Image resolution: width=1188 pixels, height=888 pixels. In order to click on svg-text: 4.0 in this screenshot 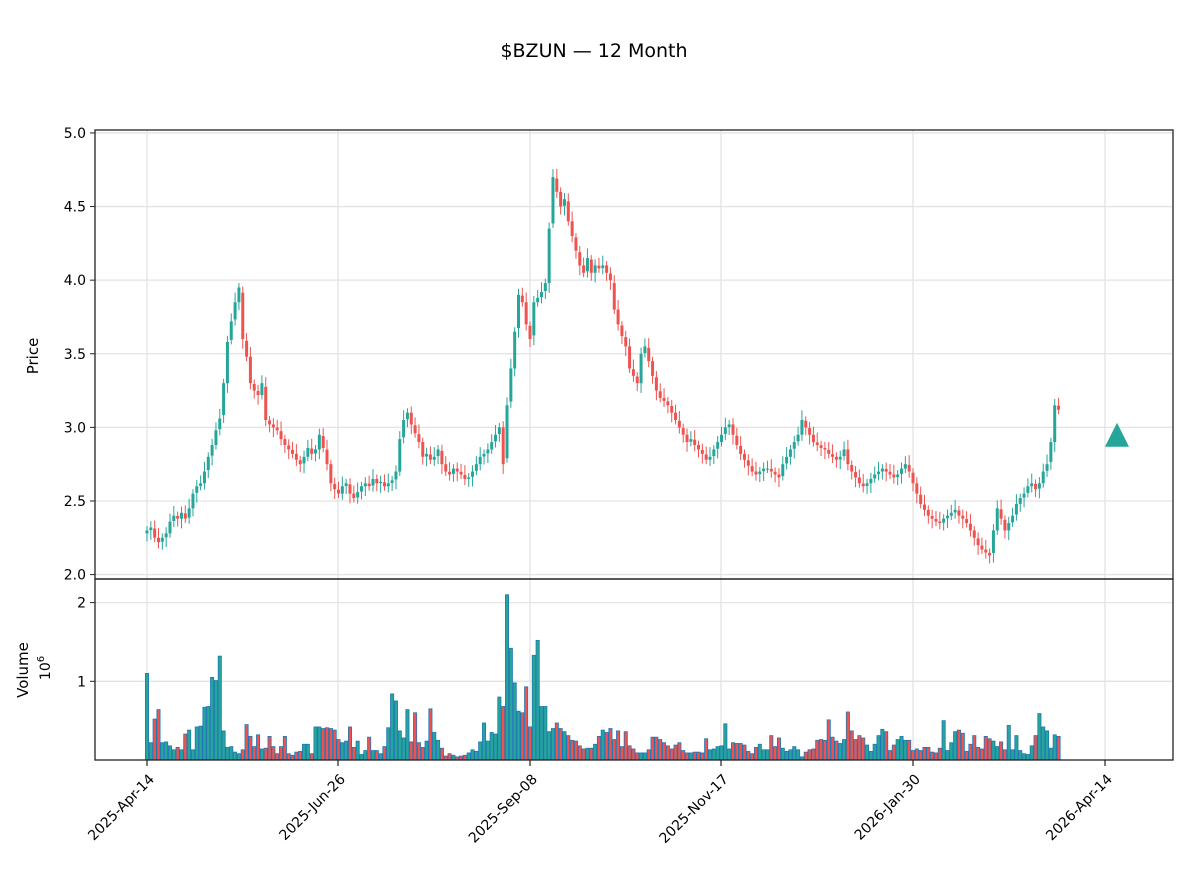, I will do `click(75, 281)`.